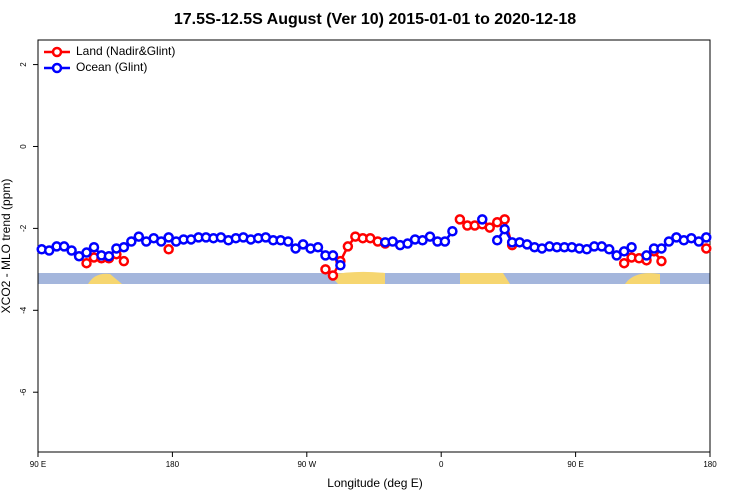  Describe the element at coordinates (23, 228) in the screenshot. I see `y-tick-label: -2` at that location.